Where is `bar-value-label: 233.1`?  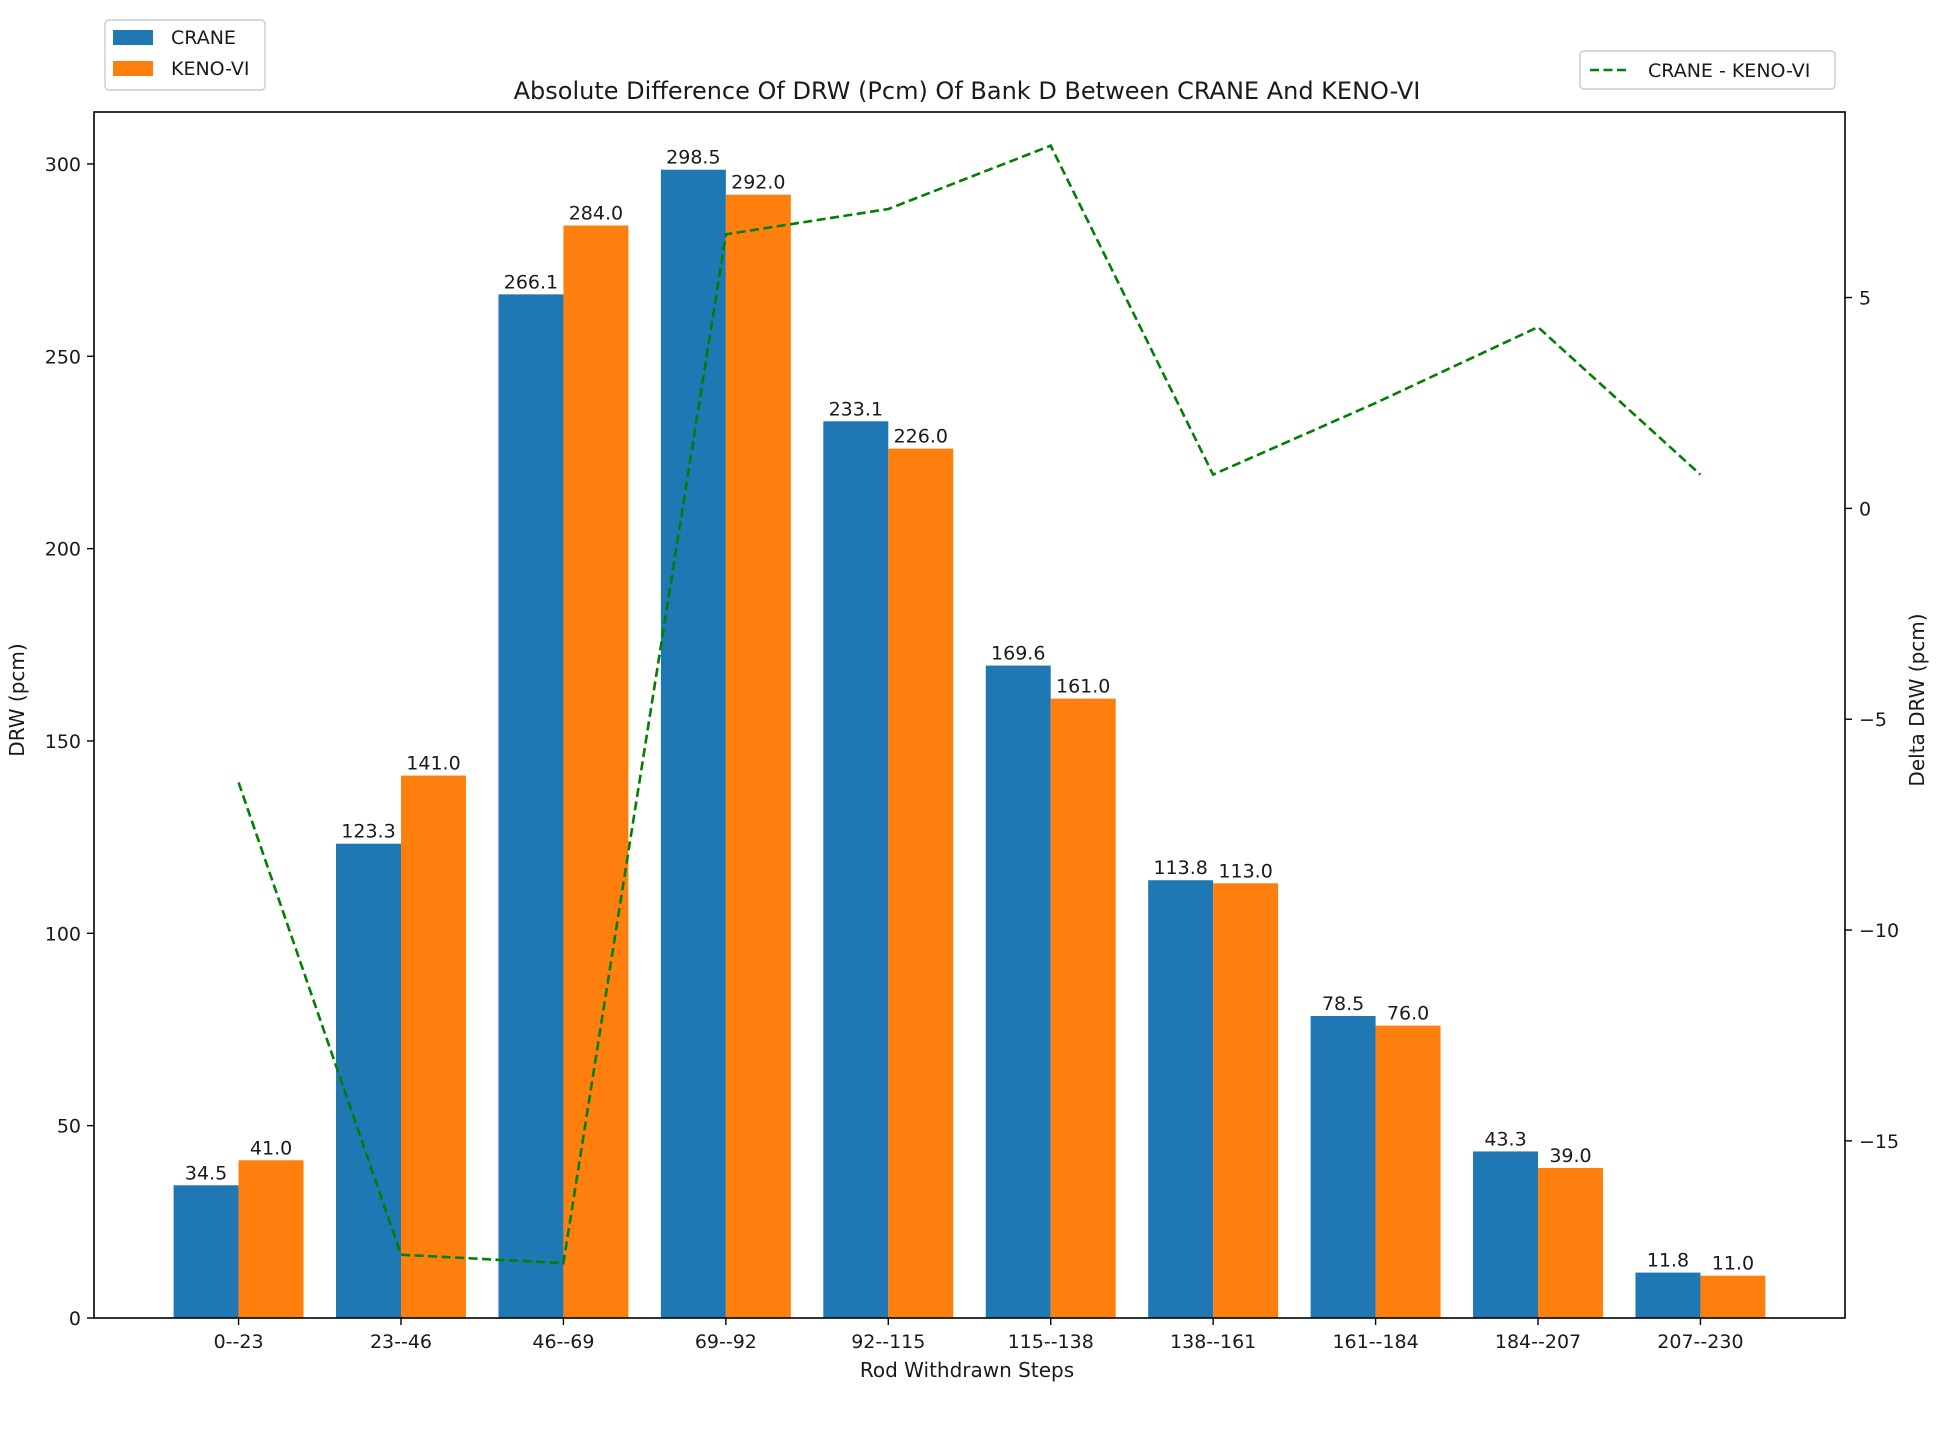
bar-value-label: 233.1 is located at coordinates (856, 409).